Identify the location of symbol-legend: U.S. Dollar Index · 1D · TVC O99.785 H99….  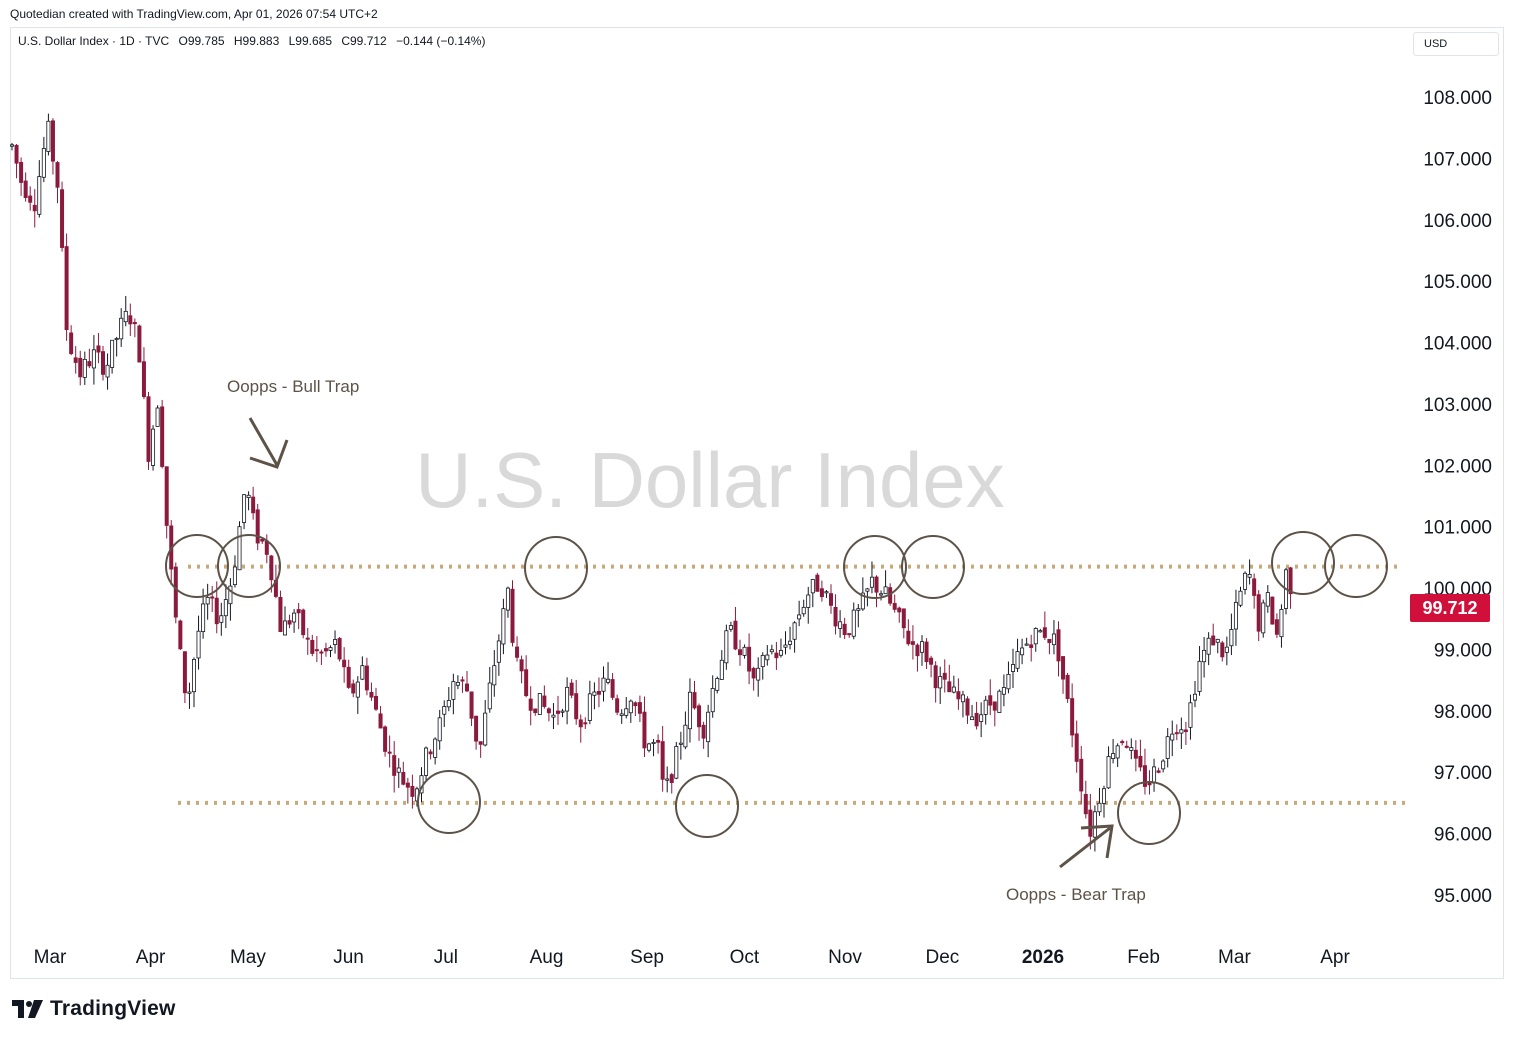
(254, 41).